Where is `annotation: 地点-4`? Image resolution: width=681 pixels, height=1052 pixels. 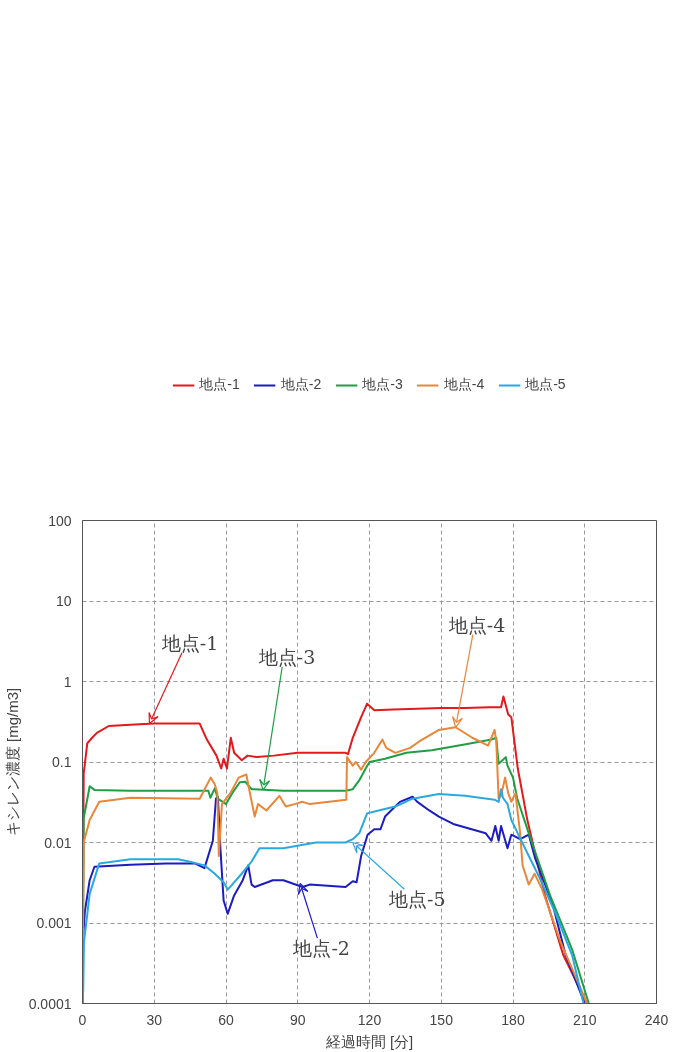 annotation: 地点-4 is located at coordinates (476, 625).